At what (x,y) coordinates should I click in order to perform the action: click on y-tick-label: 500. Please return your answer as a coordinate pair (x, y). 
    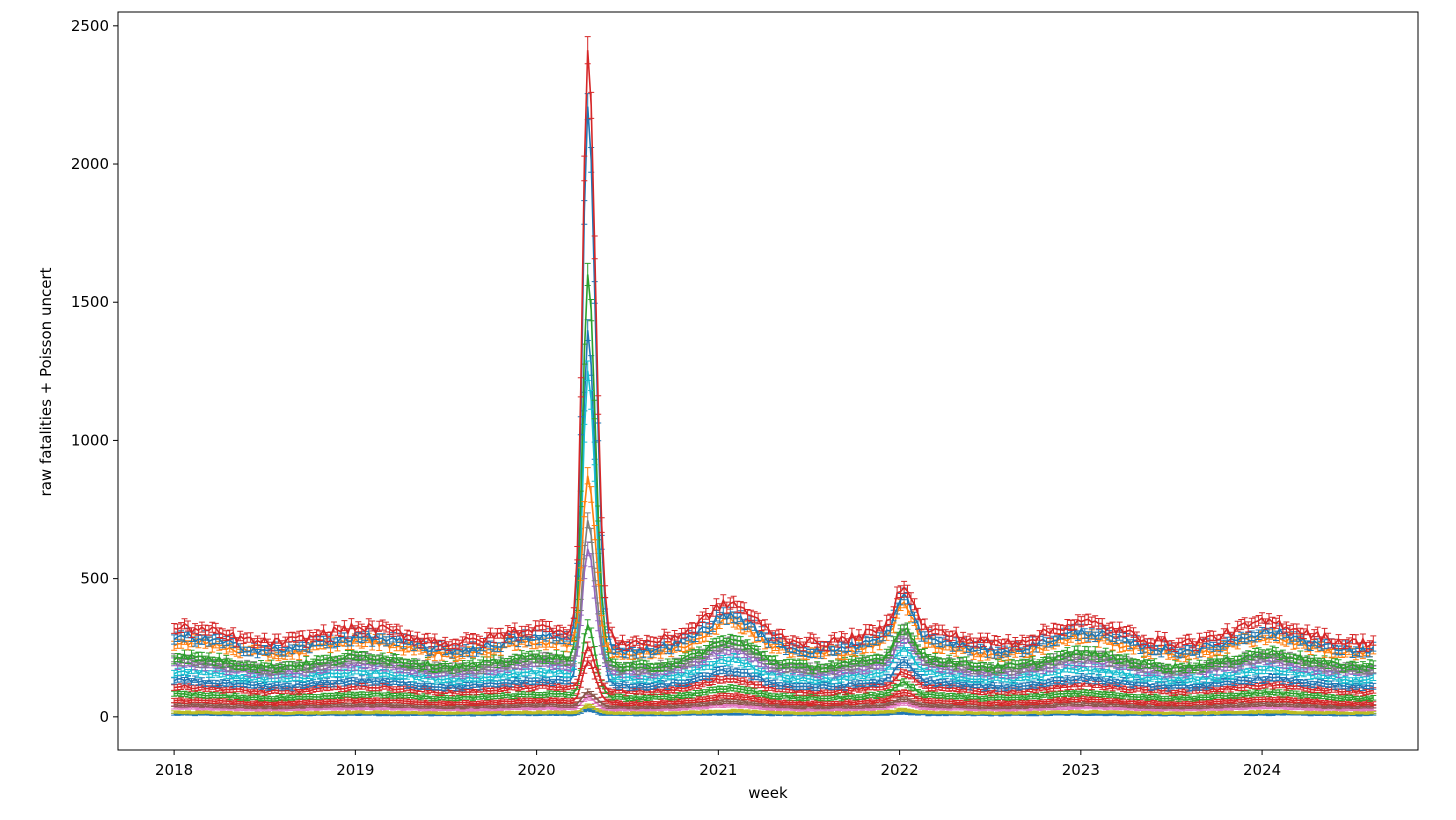
    Looking at the image, I should click on (94, 579).